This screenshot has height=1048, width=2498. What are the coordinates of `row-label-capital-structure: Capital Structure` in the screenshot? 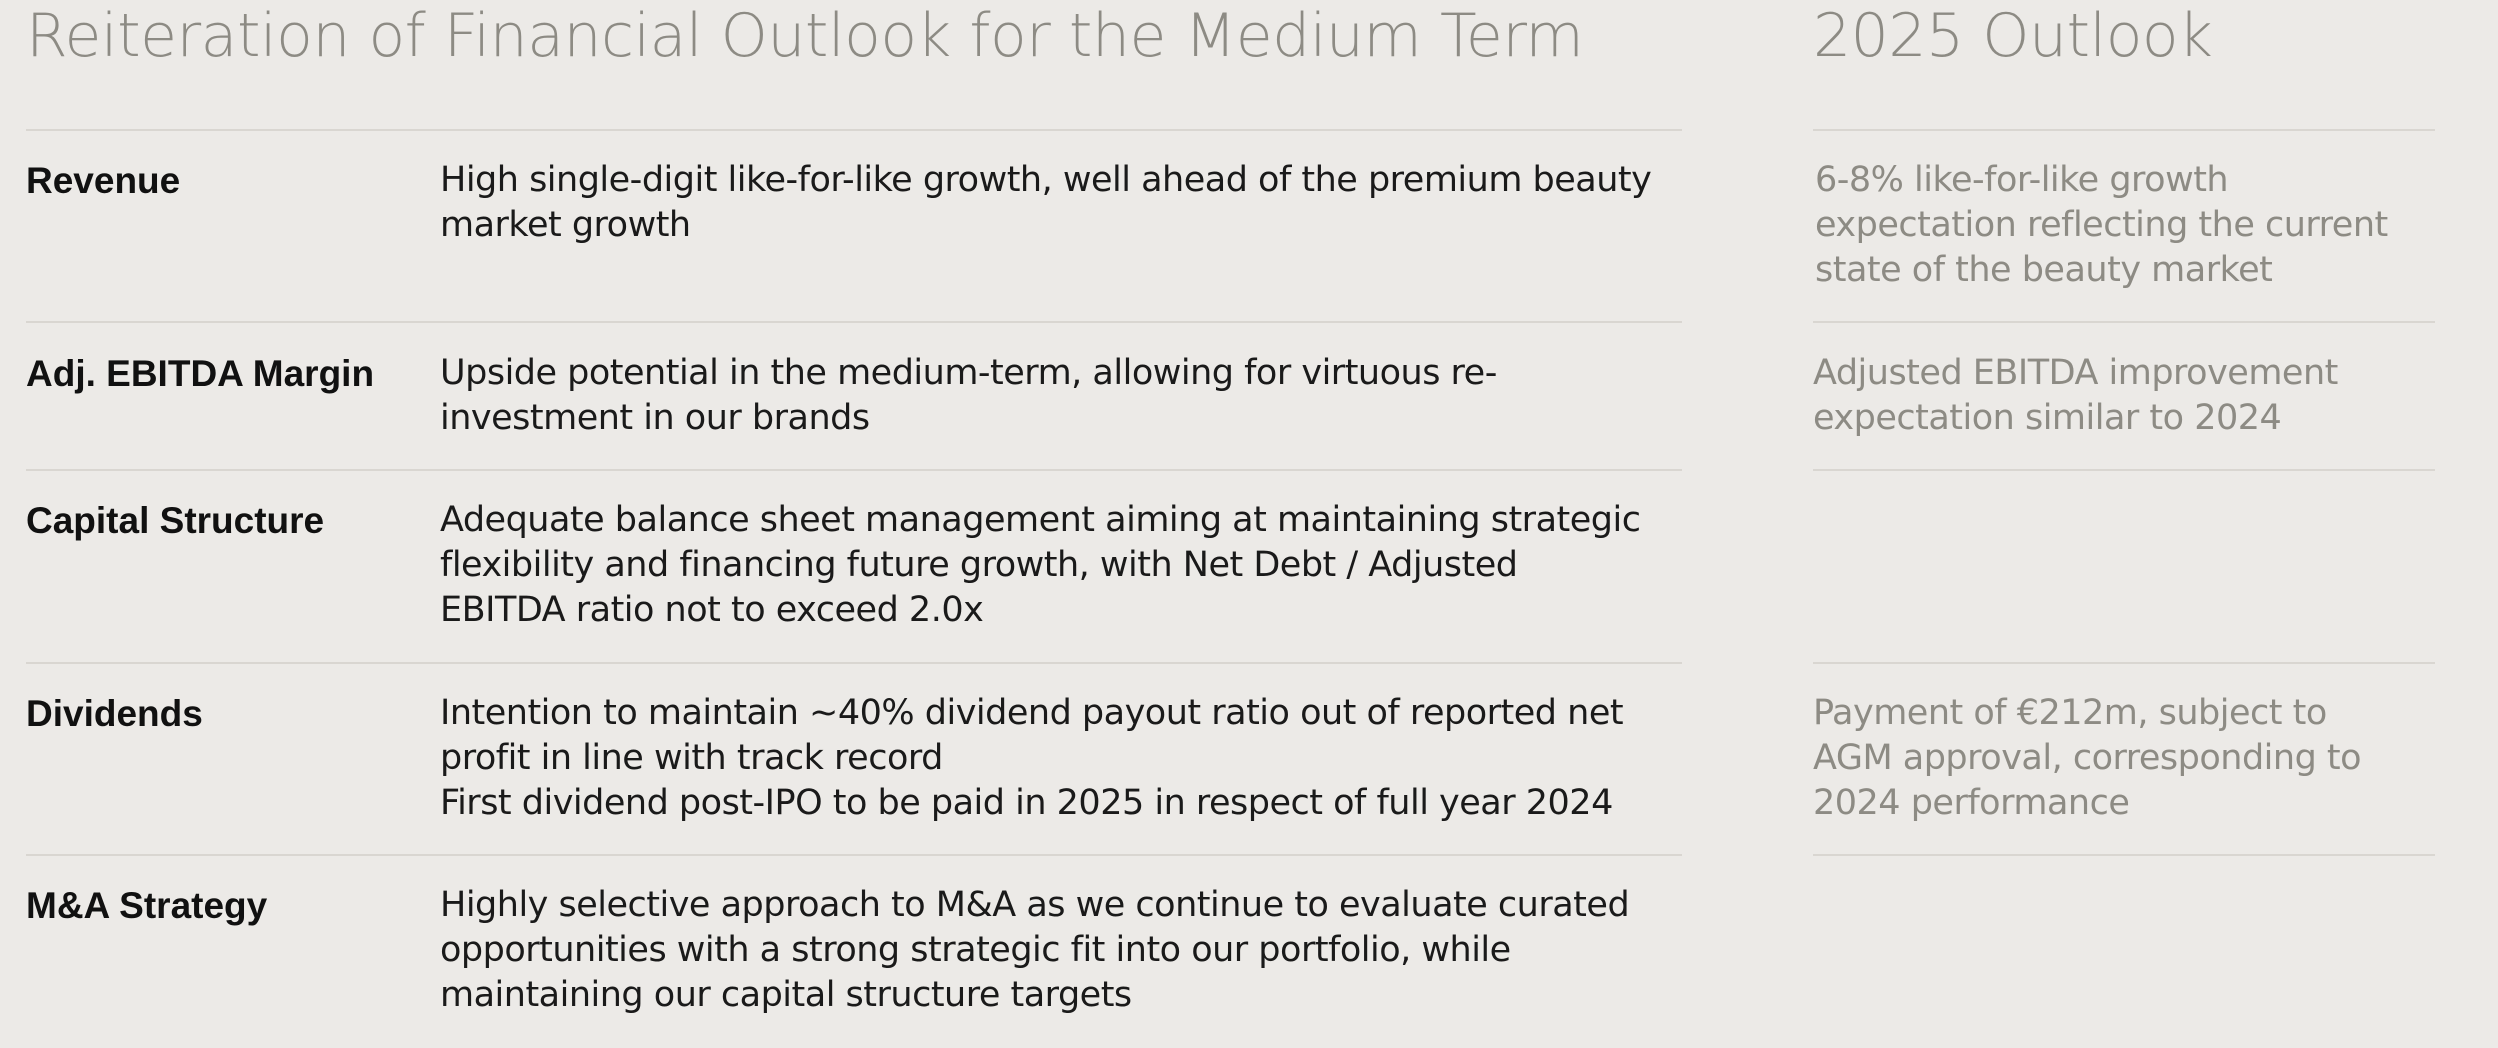 It's located at (175, 520).